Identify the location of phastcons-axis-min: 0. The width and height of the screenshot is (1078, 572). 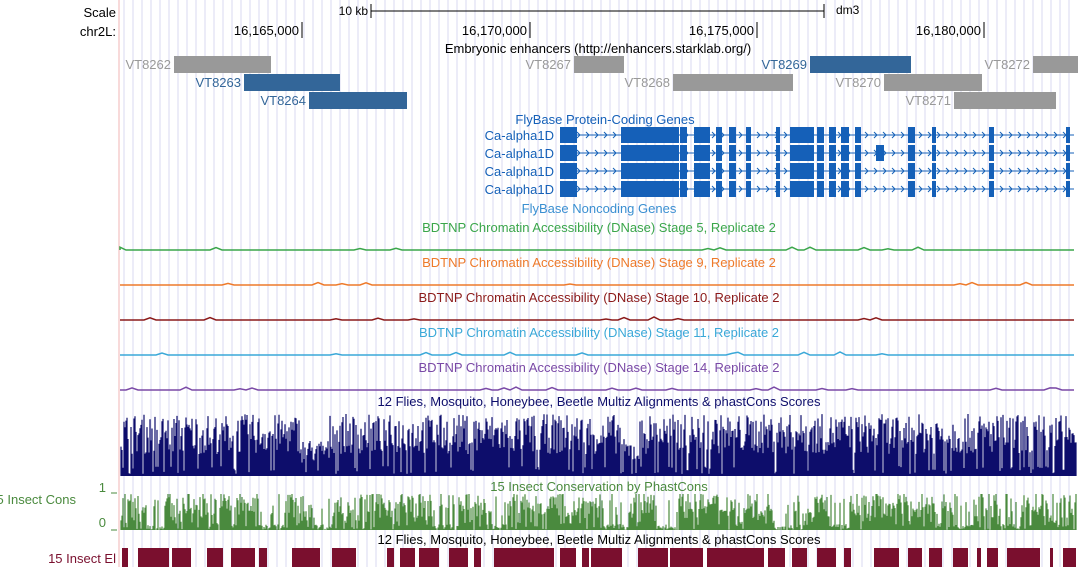
(102, 522).